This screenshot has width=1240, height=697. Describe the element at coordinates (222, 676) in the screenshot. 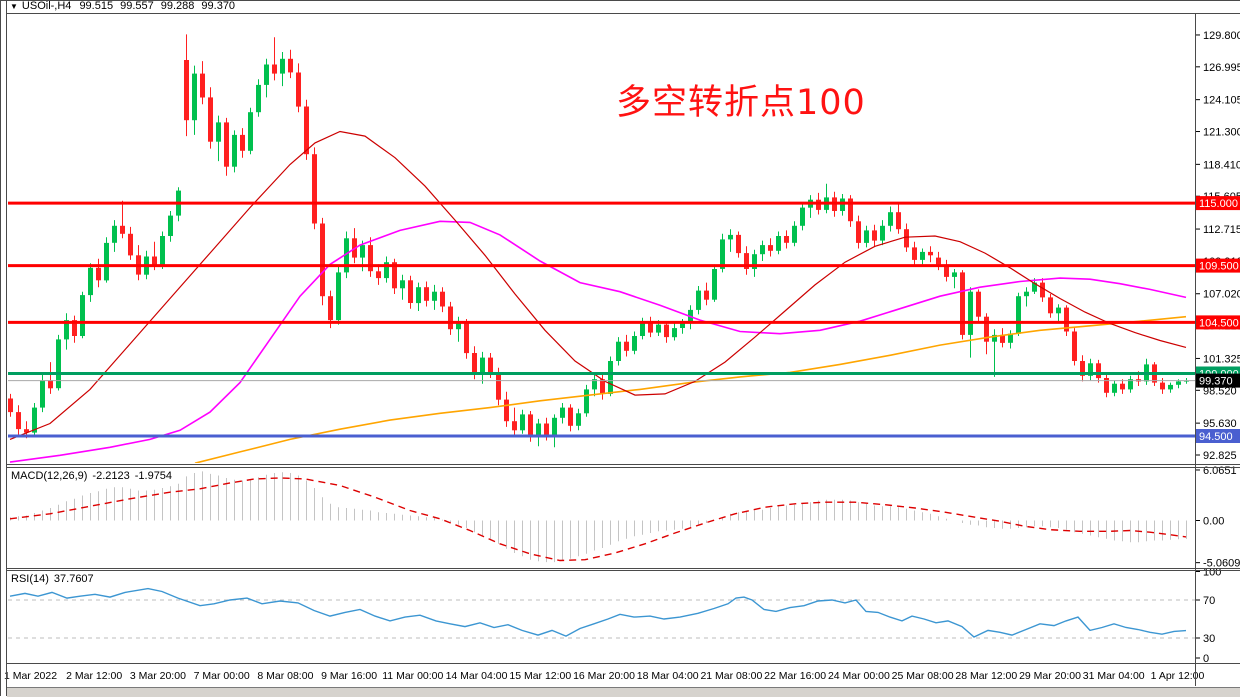

I see `time-tick-label: 7 Mar 00:00` at that location.